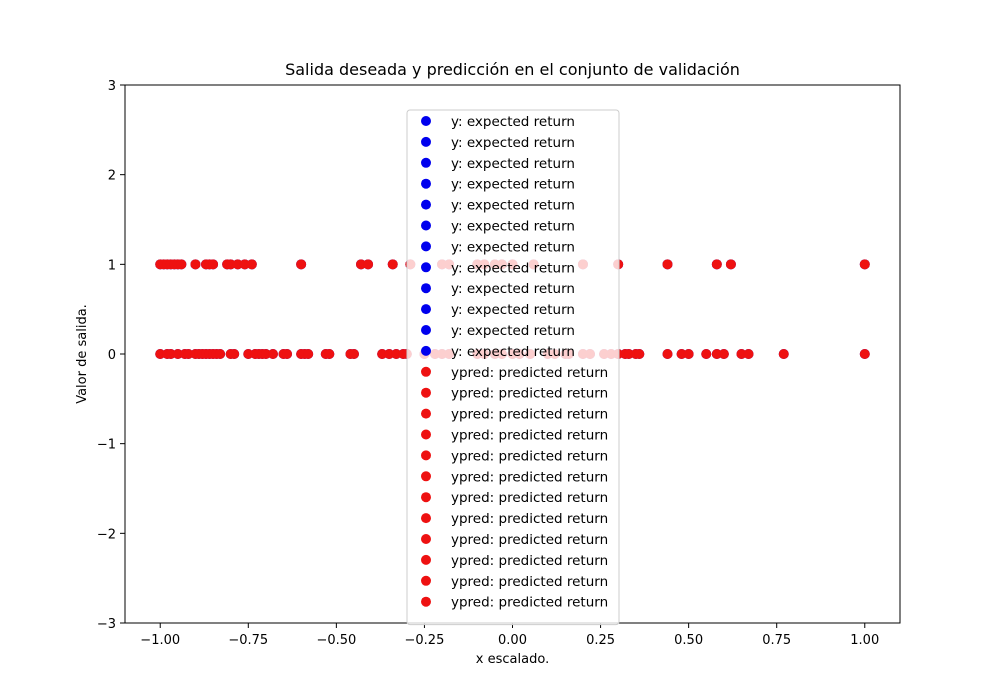 The image size is (1000, 700). What do you see at coordinates (688, 640) in the screenshot?
I see `x-tick-label: 0.50` at bounding box center [688, 640].